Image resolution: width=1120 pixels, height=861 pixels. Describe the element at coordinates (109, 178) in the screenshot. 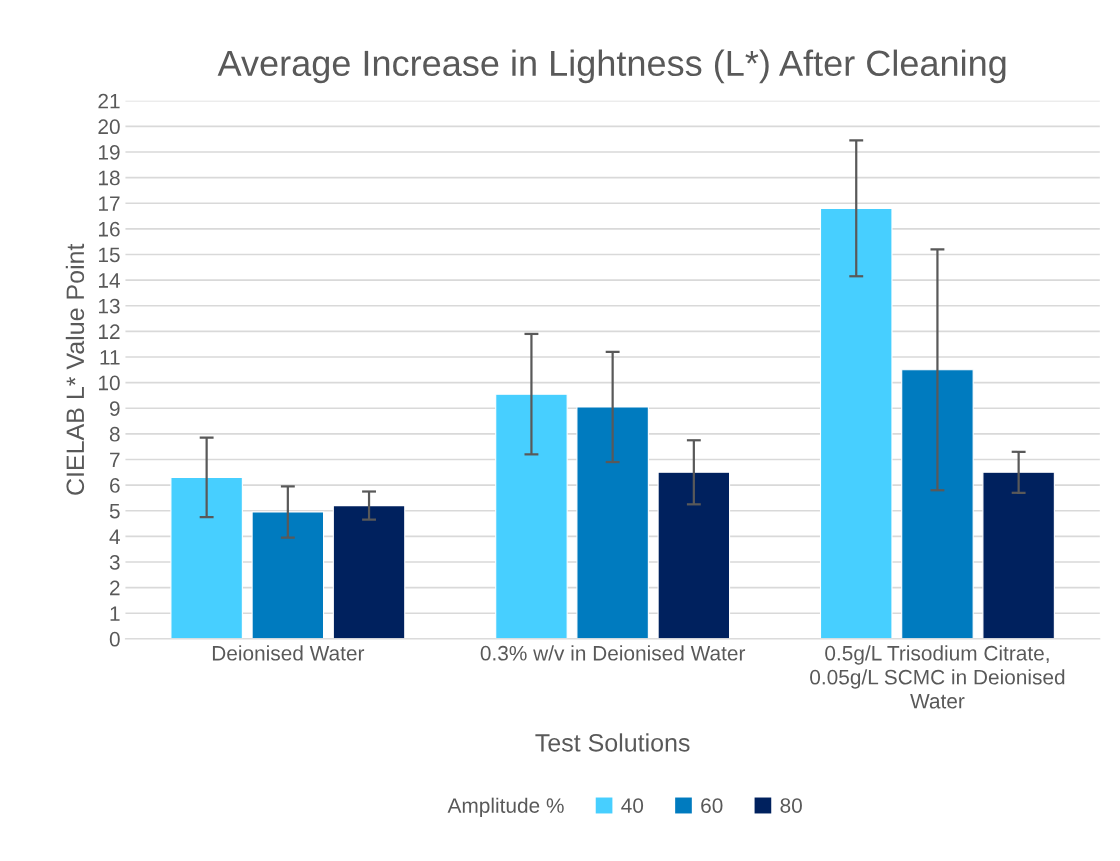

I see `y-tick-label: 18` at that location.